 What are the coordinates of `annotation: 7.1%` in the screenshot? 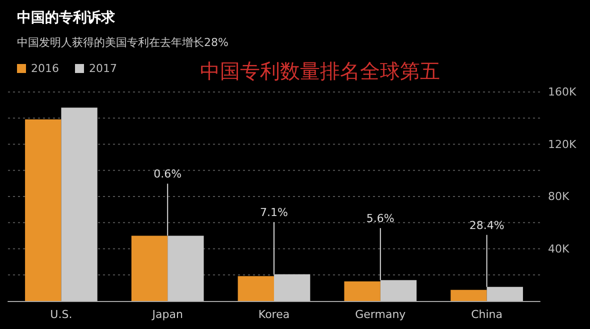 It's located at (274, 213).